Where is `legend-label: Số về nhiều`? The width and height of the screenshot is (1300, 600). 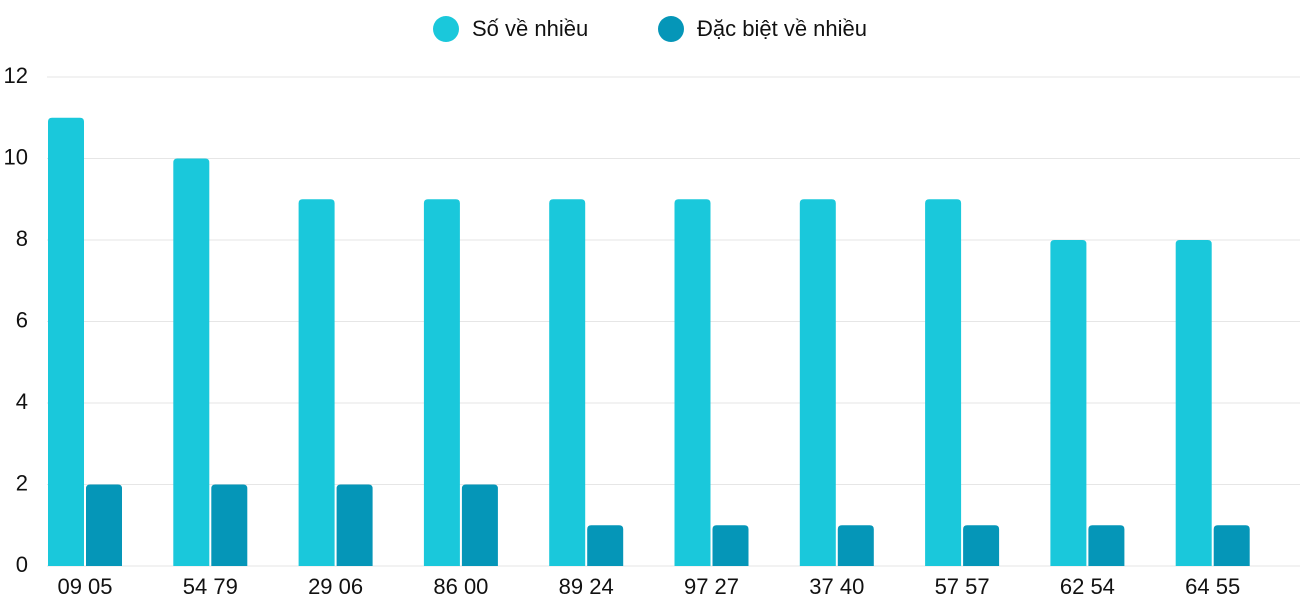 legend-label: Số về nhiều is located at coordinates (530, 28).